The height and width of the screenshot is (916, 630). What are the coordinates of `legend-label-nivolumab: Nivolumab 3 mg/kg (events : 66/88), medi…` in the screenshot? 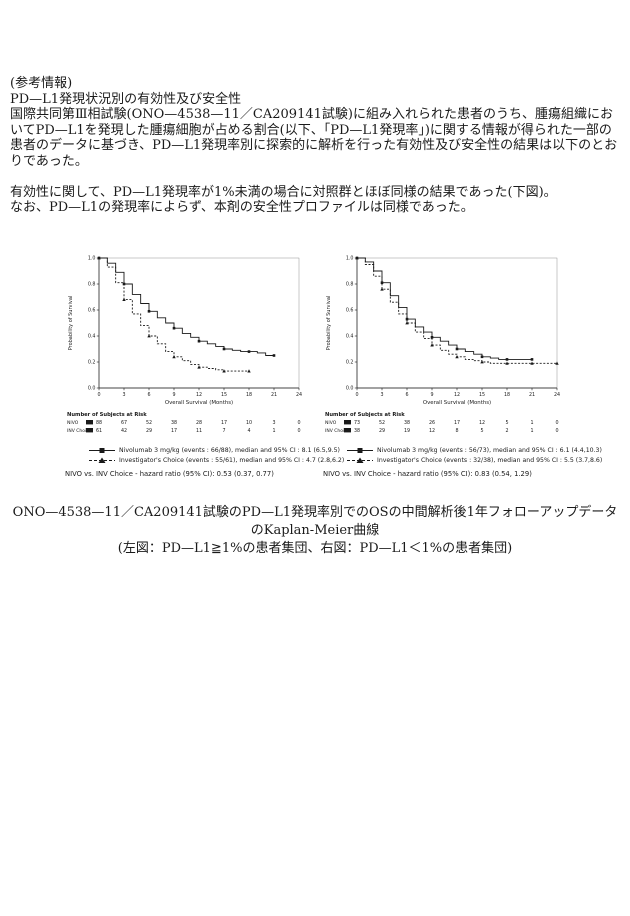 It's located at (229, 450).